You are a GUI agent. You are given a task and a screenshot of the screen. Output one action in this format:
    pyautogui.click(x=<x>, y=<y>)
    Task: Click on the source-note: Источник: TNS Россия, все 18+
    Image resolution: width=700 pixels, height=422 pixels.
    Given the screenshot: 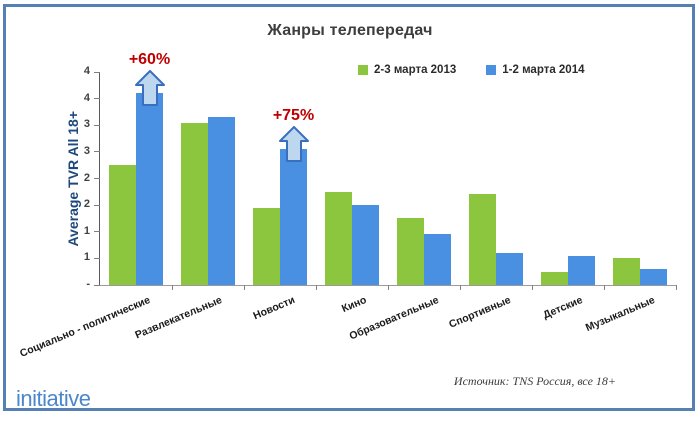 What is the action you would take?
    pyautogui.click(x=534, y=381)
    